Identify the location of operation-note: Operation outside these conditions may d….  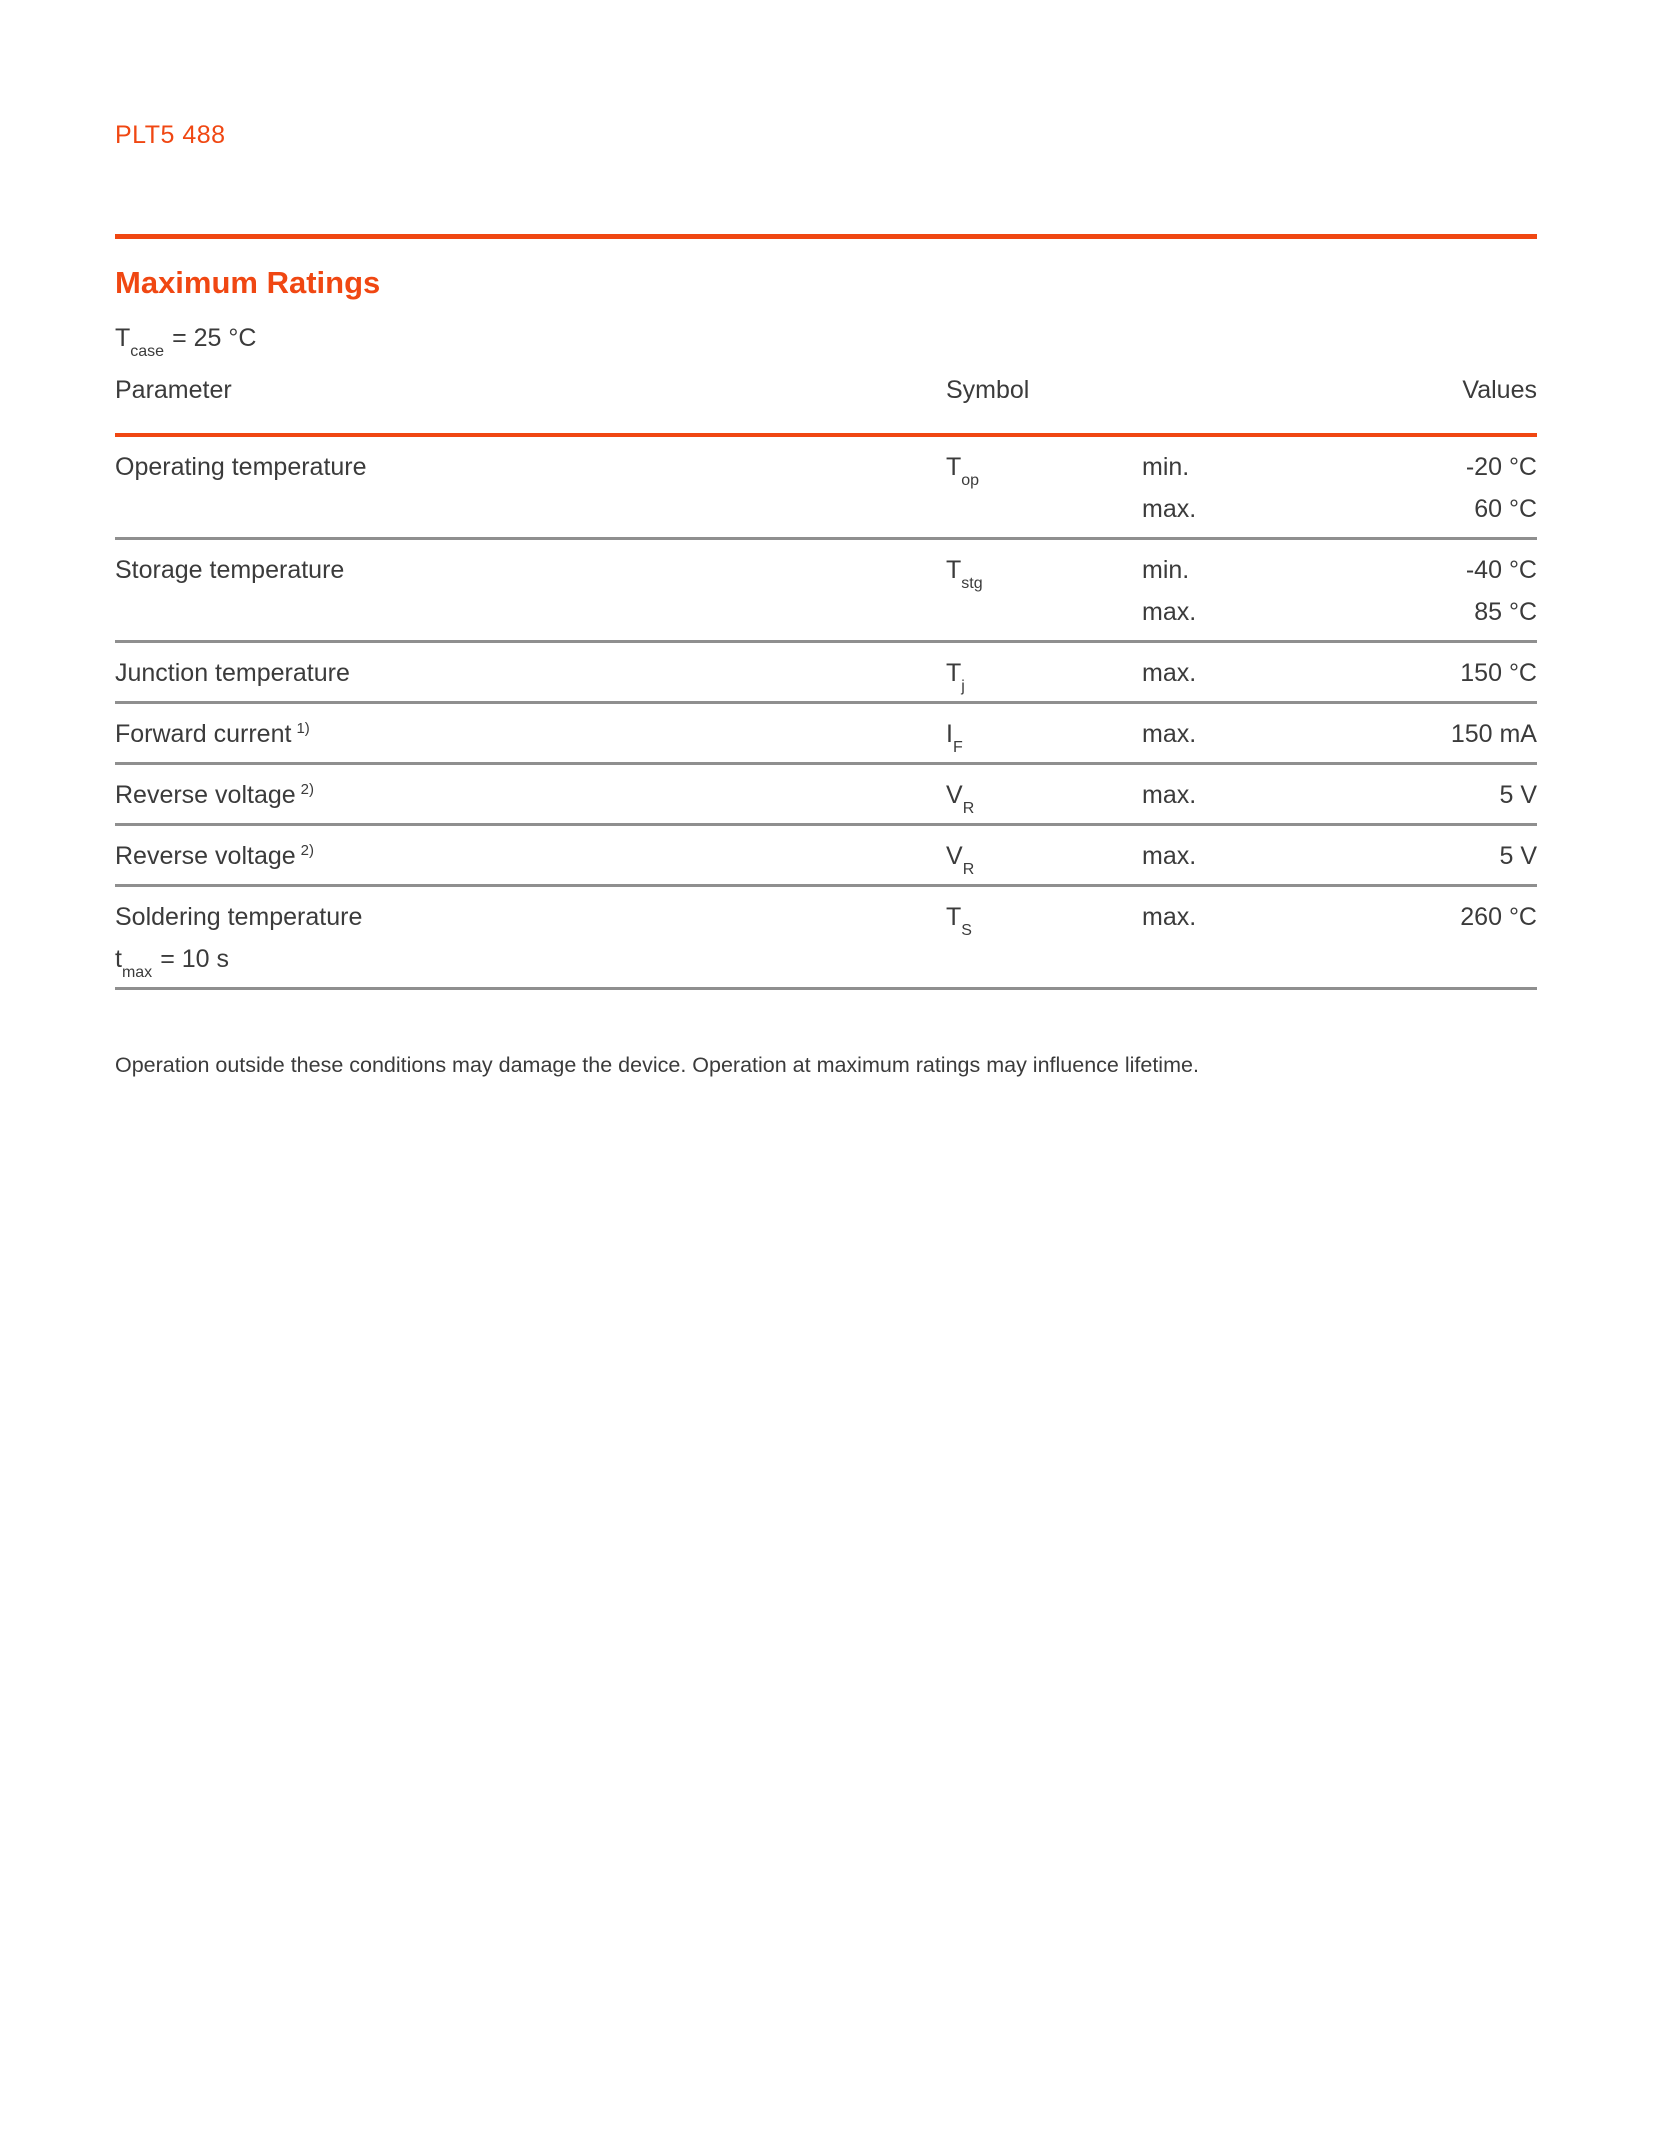
(657, 1065).